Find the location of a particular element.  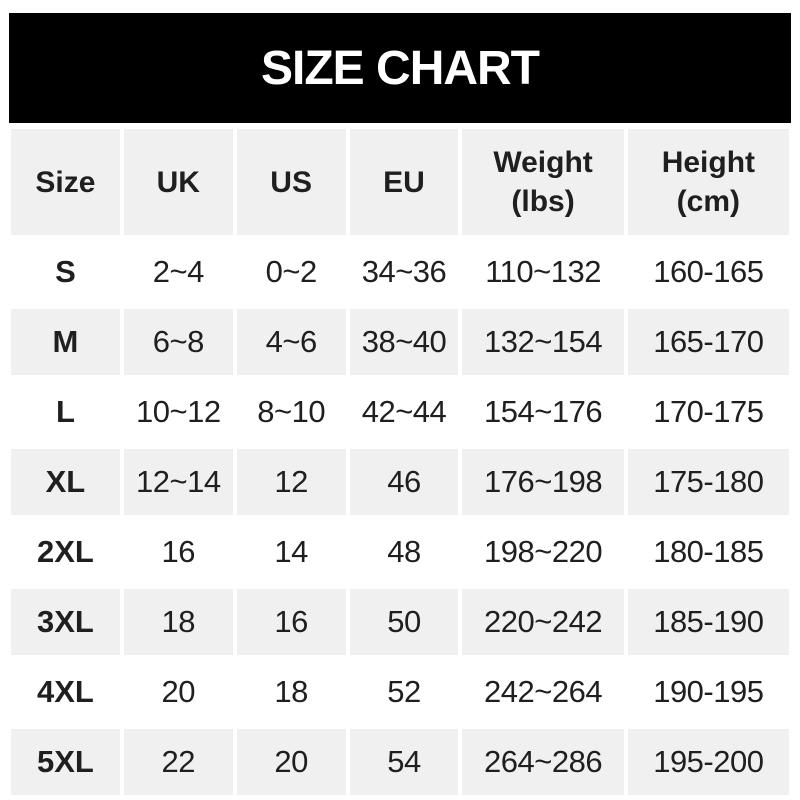

table-row-s: S 2~4 0~2 34~36 110~132 160-165 is located at coordinates (400, 272).